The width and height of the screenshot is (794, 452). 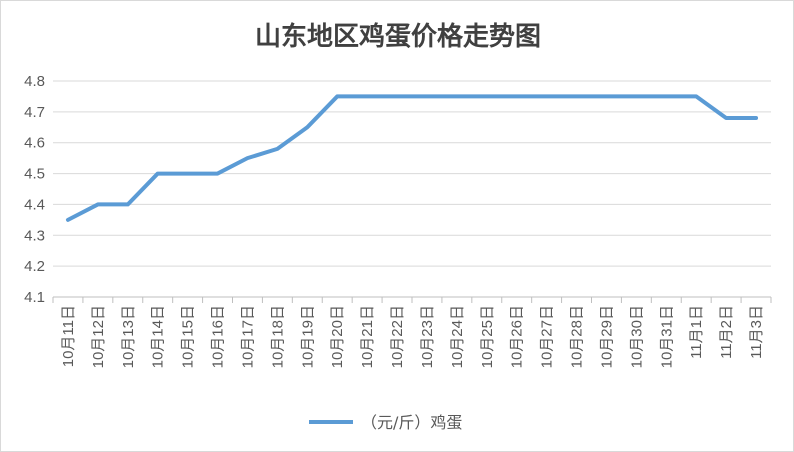 What do you see at coordinates (34, 297) in the screenshot?
I see `y-tick-label: 4.1` at bounding box center [34, 297].